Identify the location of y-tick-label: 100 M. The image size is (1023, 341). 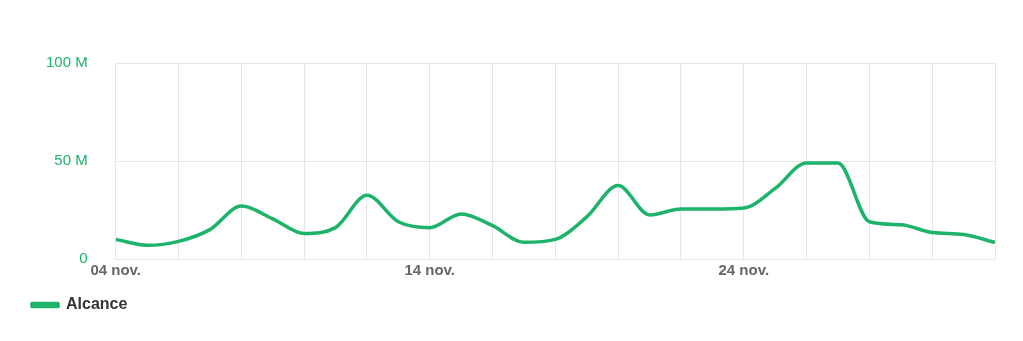
(66, 62).